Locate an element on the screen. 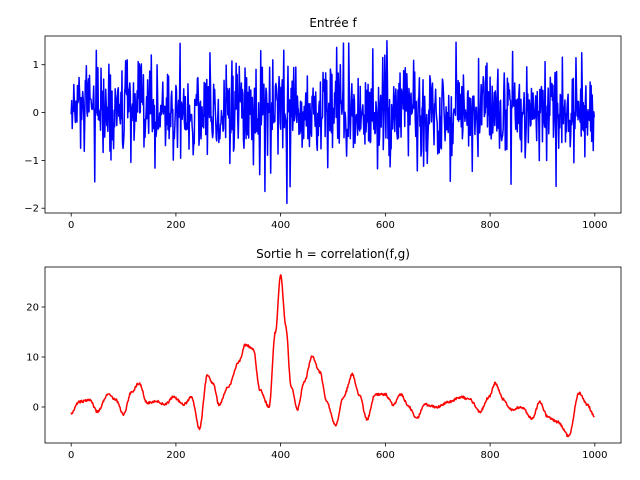 Image resolution: width=640 pixels, height=480 pixels. bottom-subplot-title: Sortie h = correlation(f,g) is located at coordinates (333, 254).